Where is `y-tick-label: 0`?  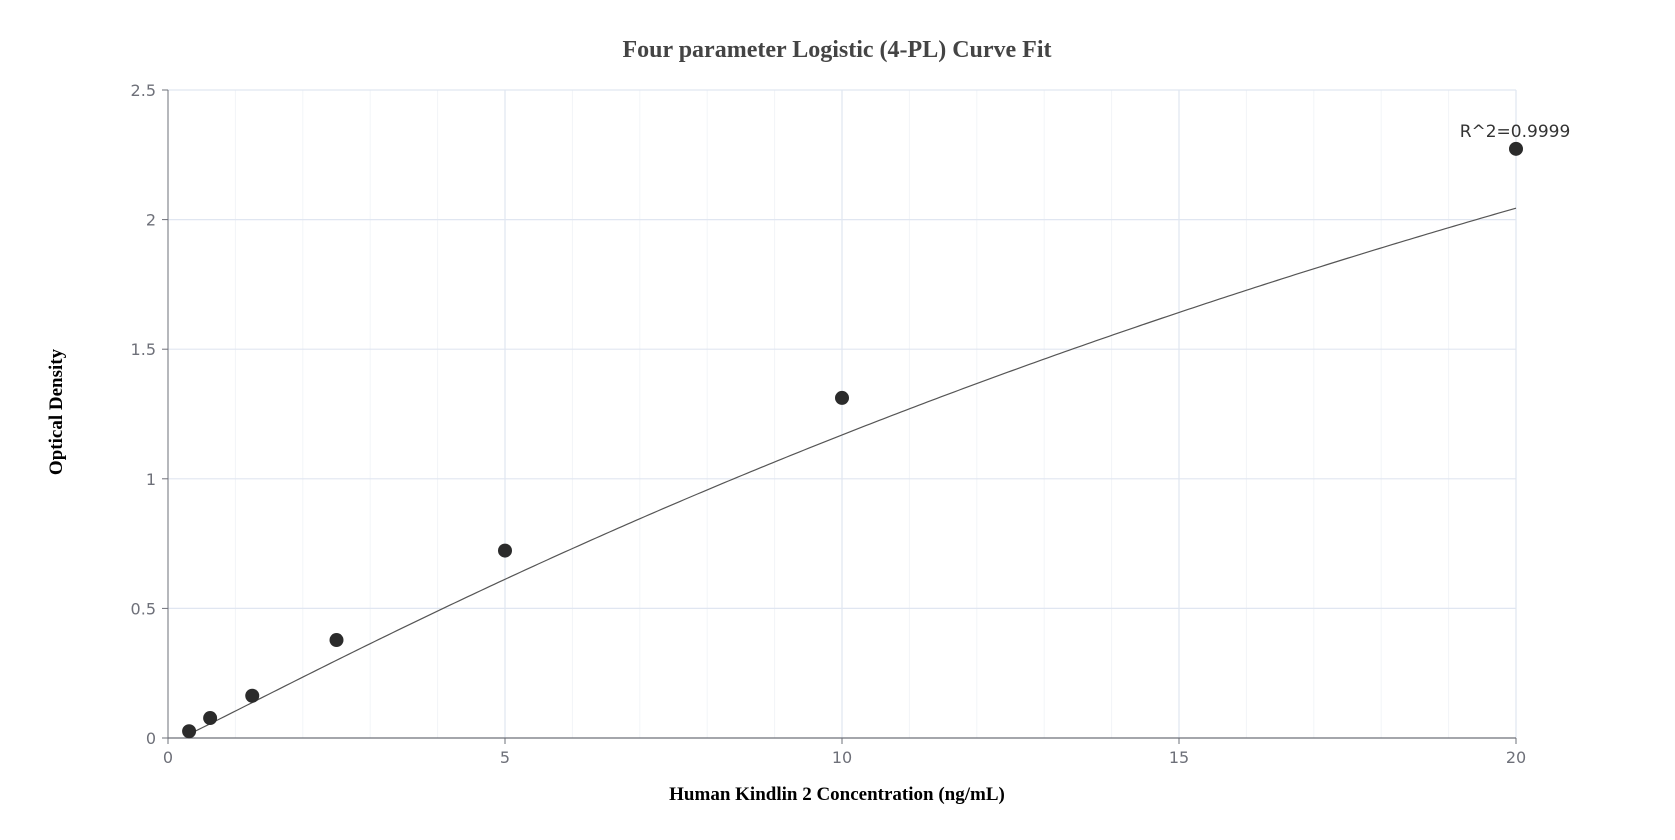
y-tick-label: 0 is located at coordinates (151, 738).